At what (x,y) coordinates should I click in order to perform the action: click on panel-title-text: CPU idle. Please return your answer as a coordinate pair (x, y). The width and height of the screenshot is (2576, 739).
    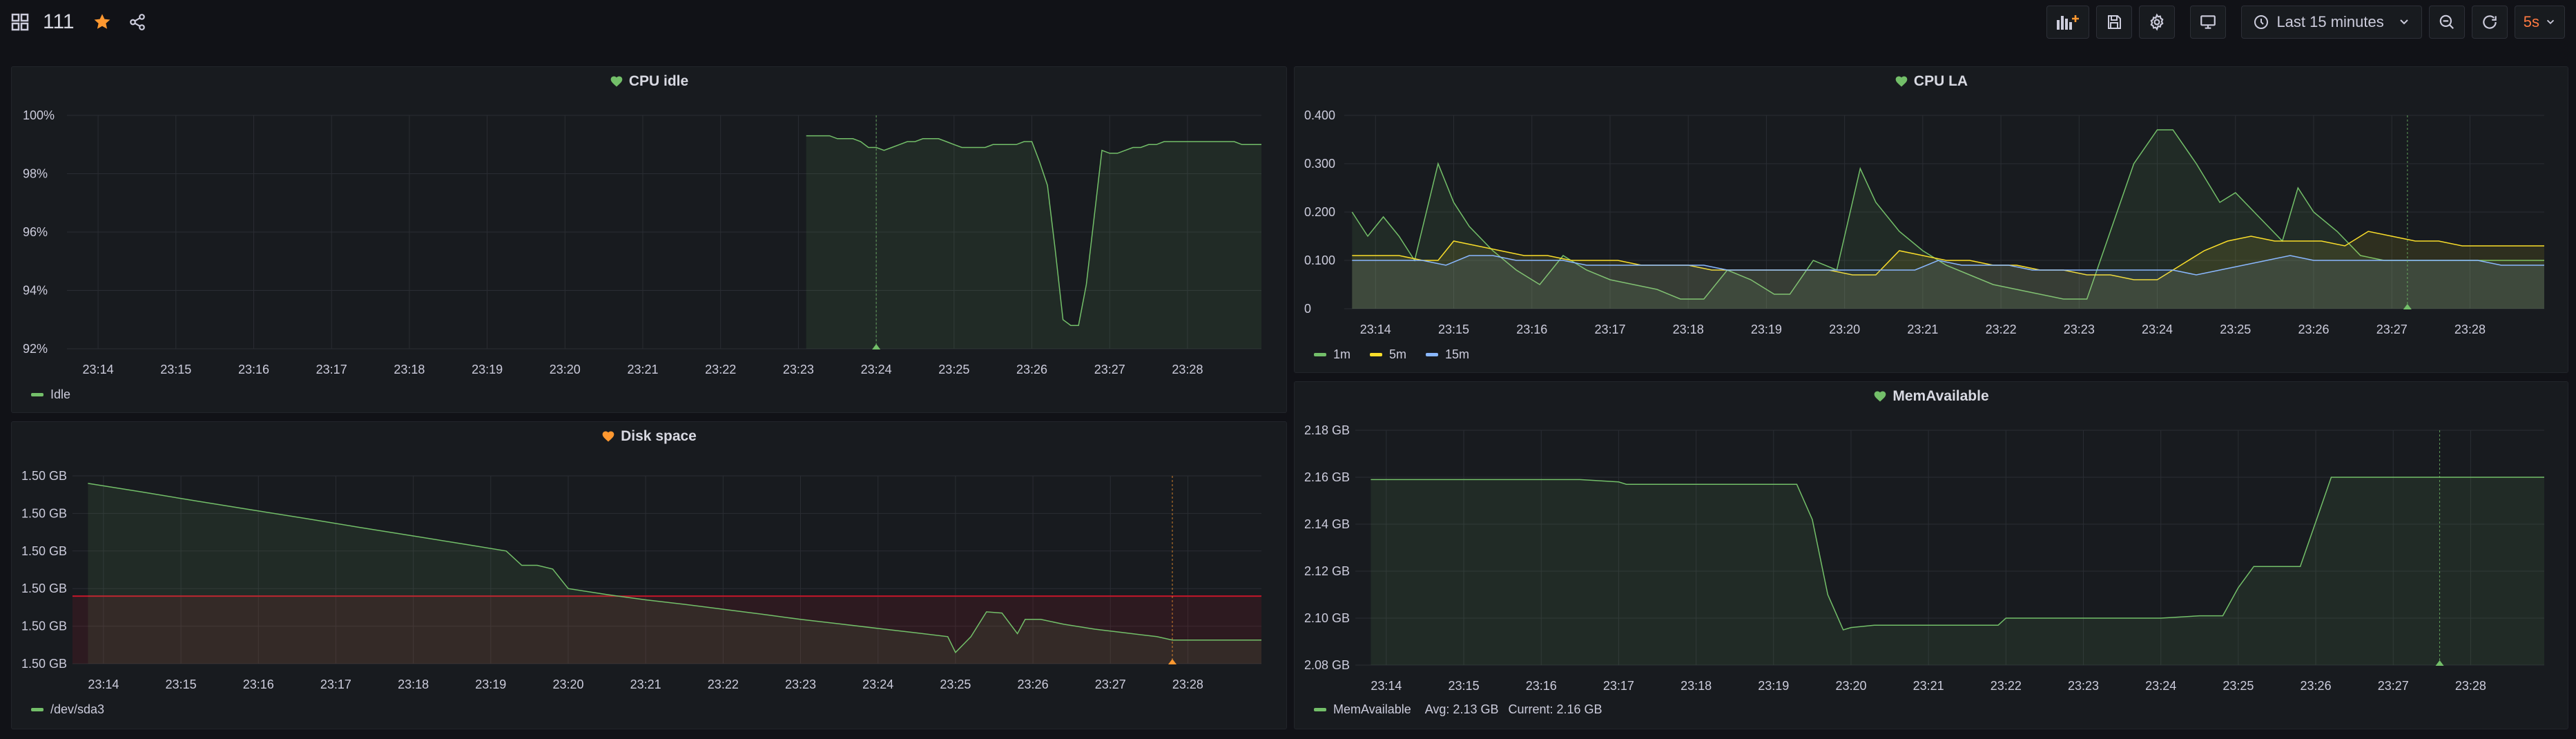
    Looking at the image, I should click on (659, 81).